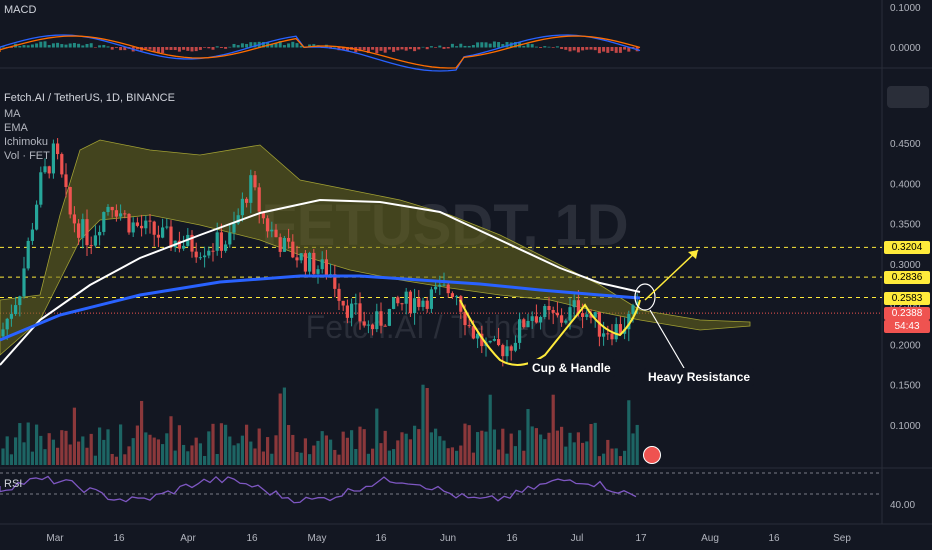 The width and height of the screenshot is (932, 550). I want to click on flag-icon, so click(652, 455).